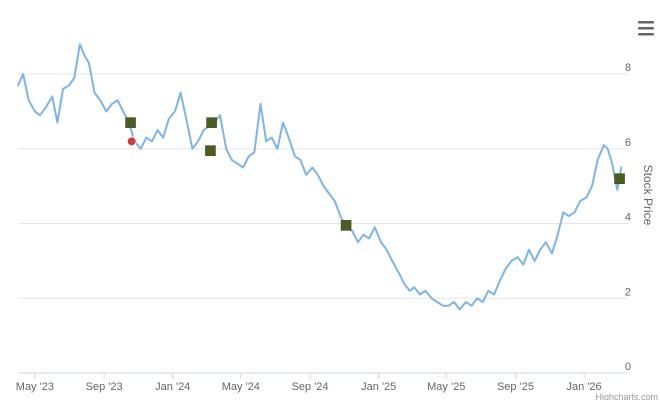  What do you see at coordinates (131, 141) in the screenshot?
I see `event-marker-circle` at bounding box center [131, 141].